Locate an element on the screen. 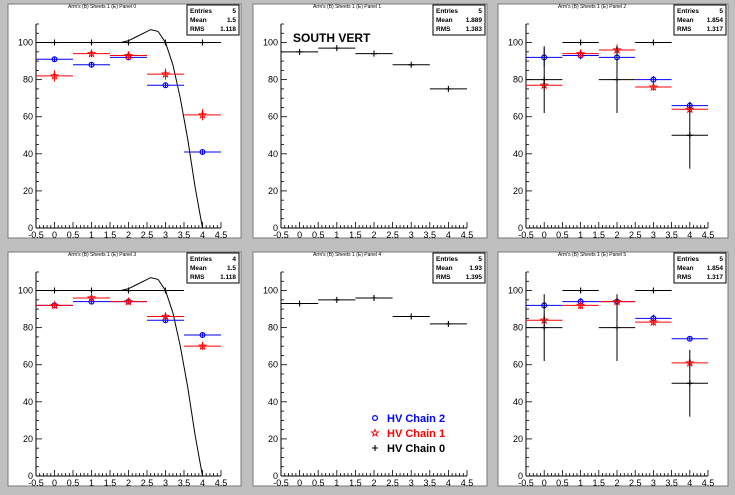  legend-marker is located at coordinates (375, 418).